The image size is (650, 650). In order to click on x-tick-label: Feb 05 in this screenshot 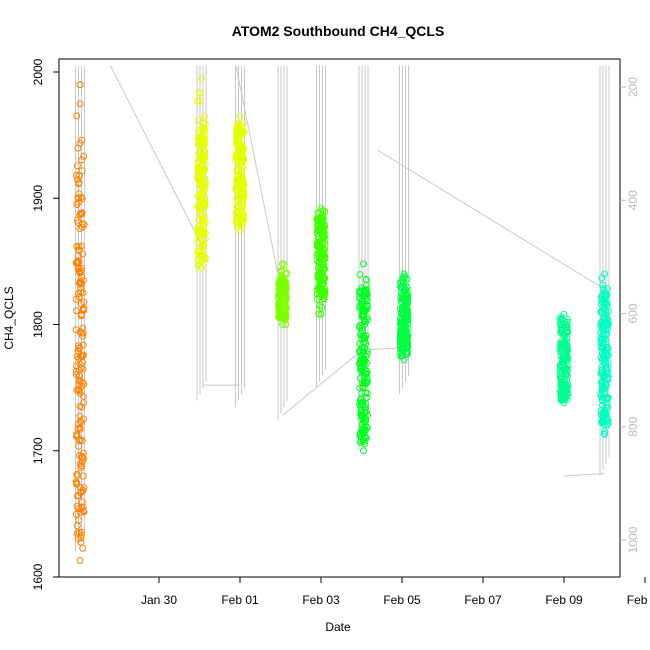, I will do `click(402, 600)`.